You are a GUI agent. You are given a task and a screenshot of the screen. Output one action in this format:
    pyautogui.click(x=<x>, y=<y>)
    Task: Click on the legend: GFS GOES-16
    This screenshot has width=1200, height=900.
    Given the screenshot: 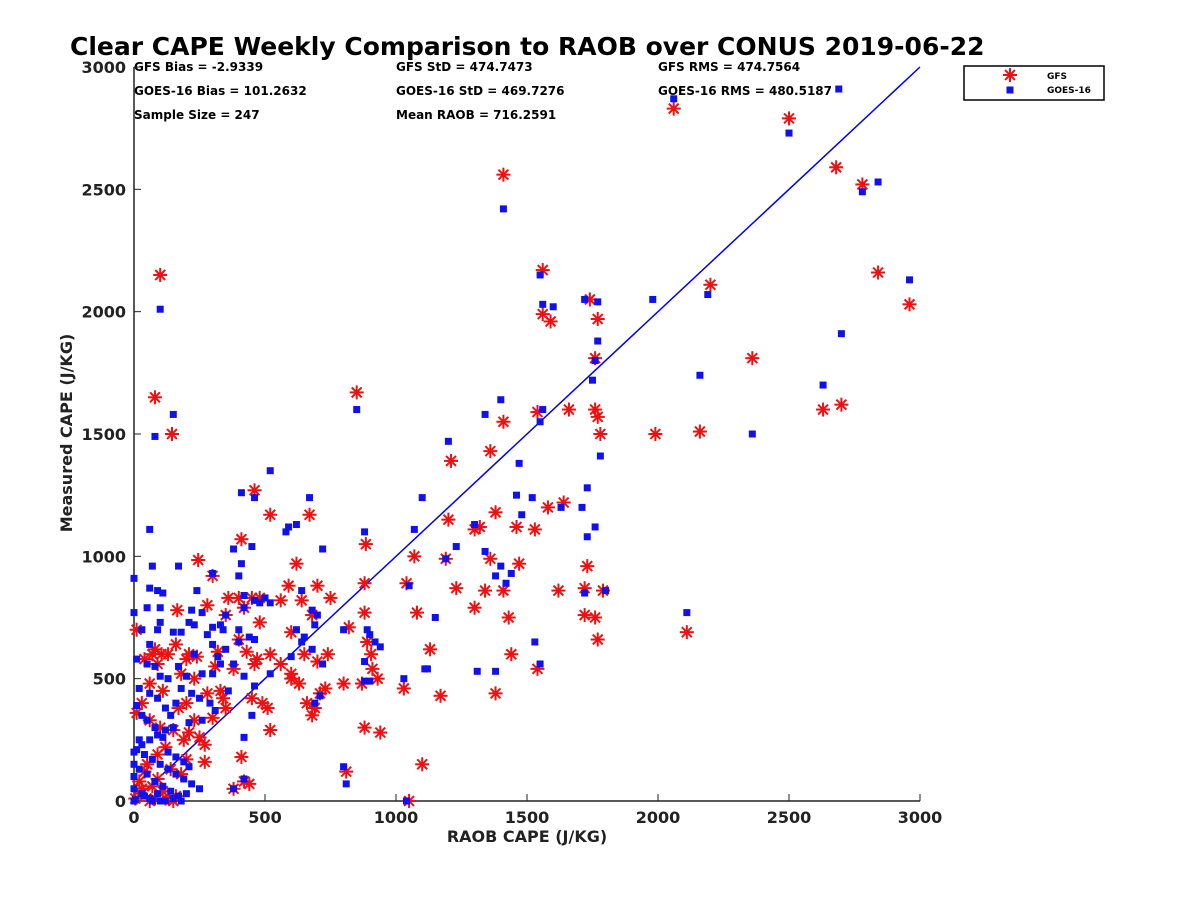 What is the action you would take?
    pyautogui.click(x=1034, y=83)
    